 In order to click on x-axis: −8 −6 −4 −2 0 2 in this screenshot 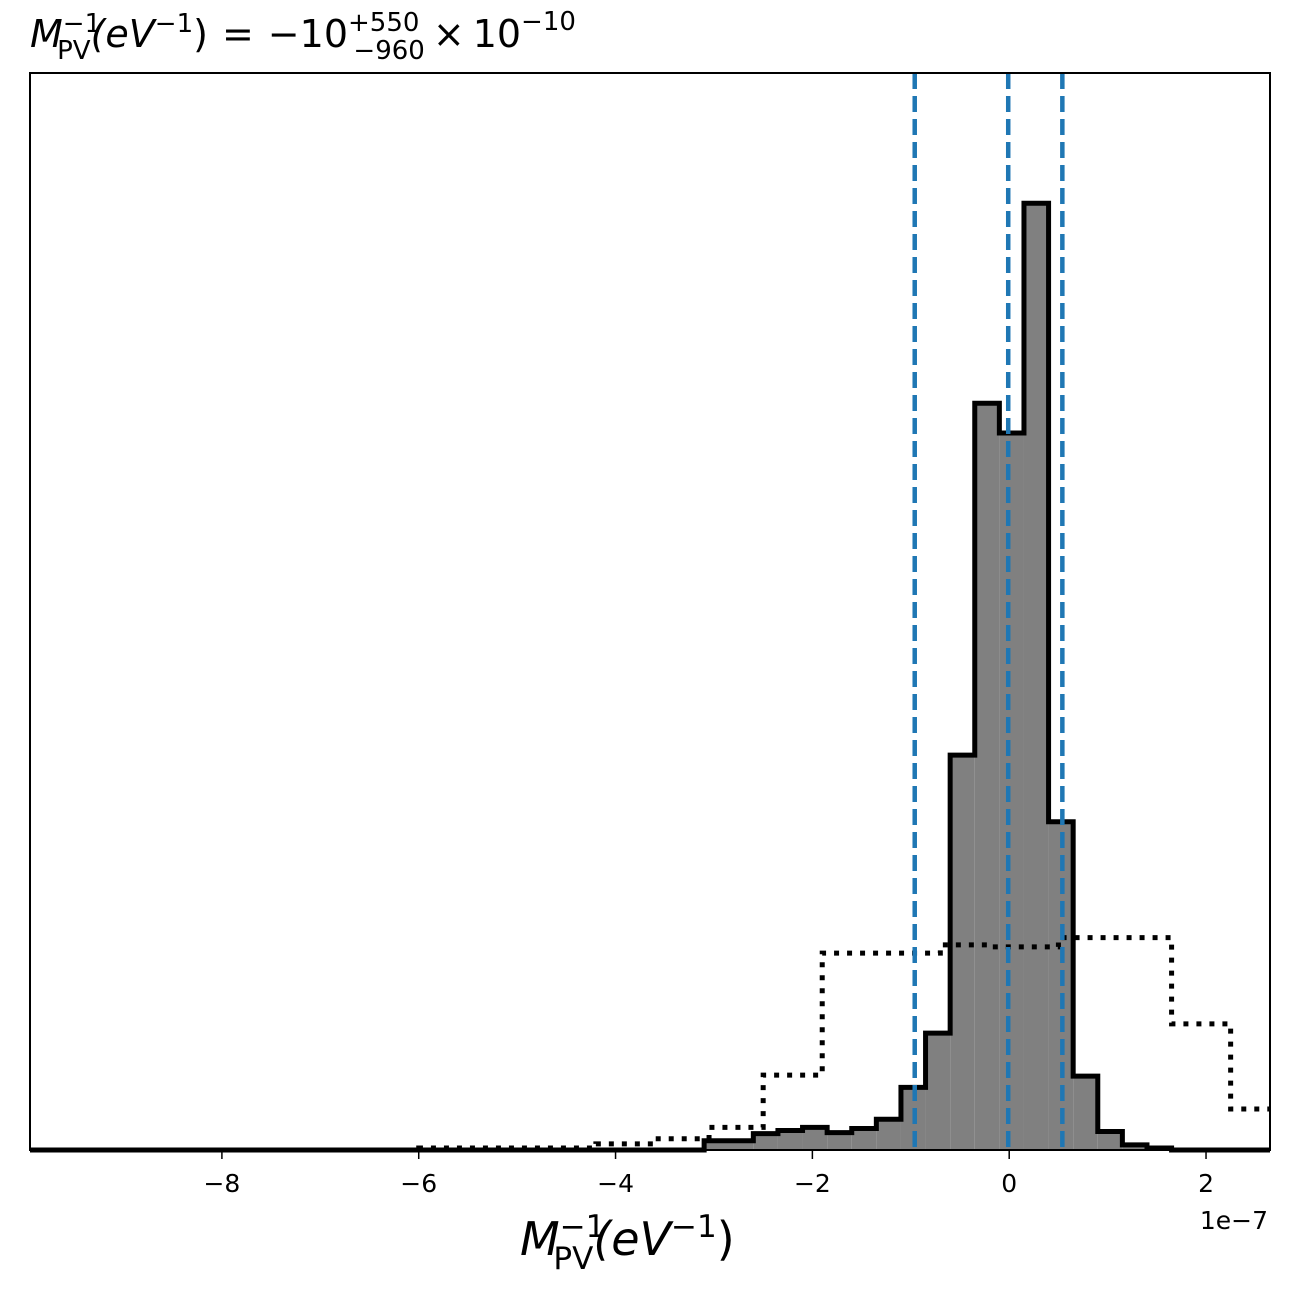, I will do `click(708, 1174)`.